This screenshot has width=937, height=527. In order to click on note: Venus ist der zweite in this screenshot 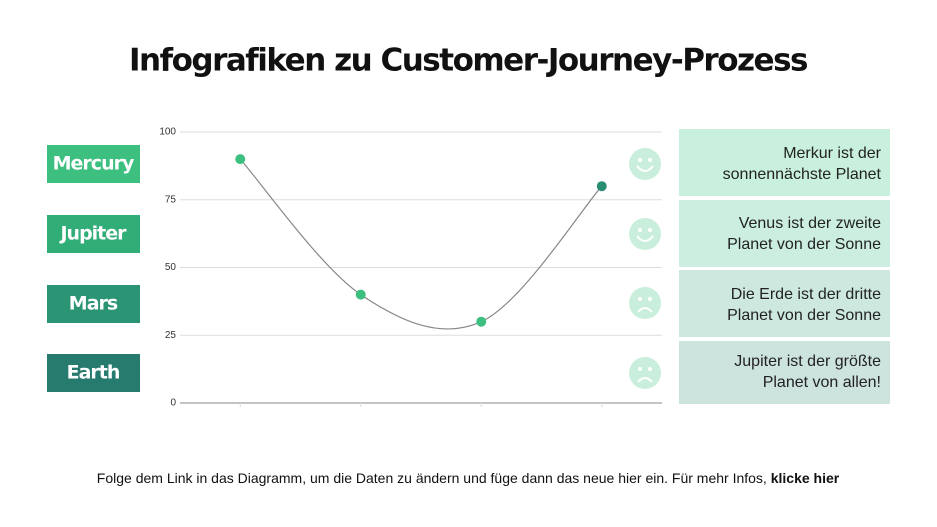, I will do `click(810, 223)`.